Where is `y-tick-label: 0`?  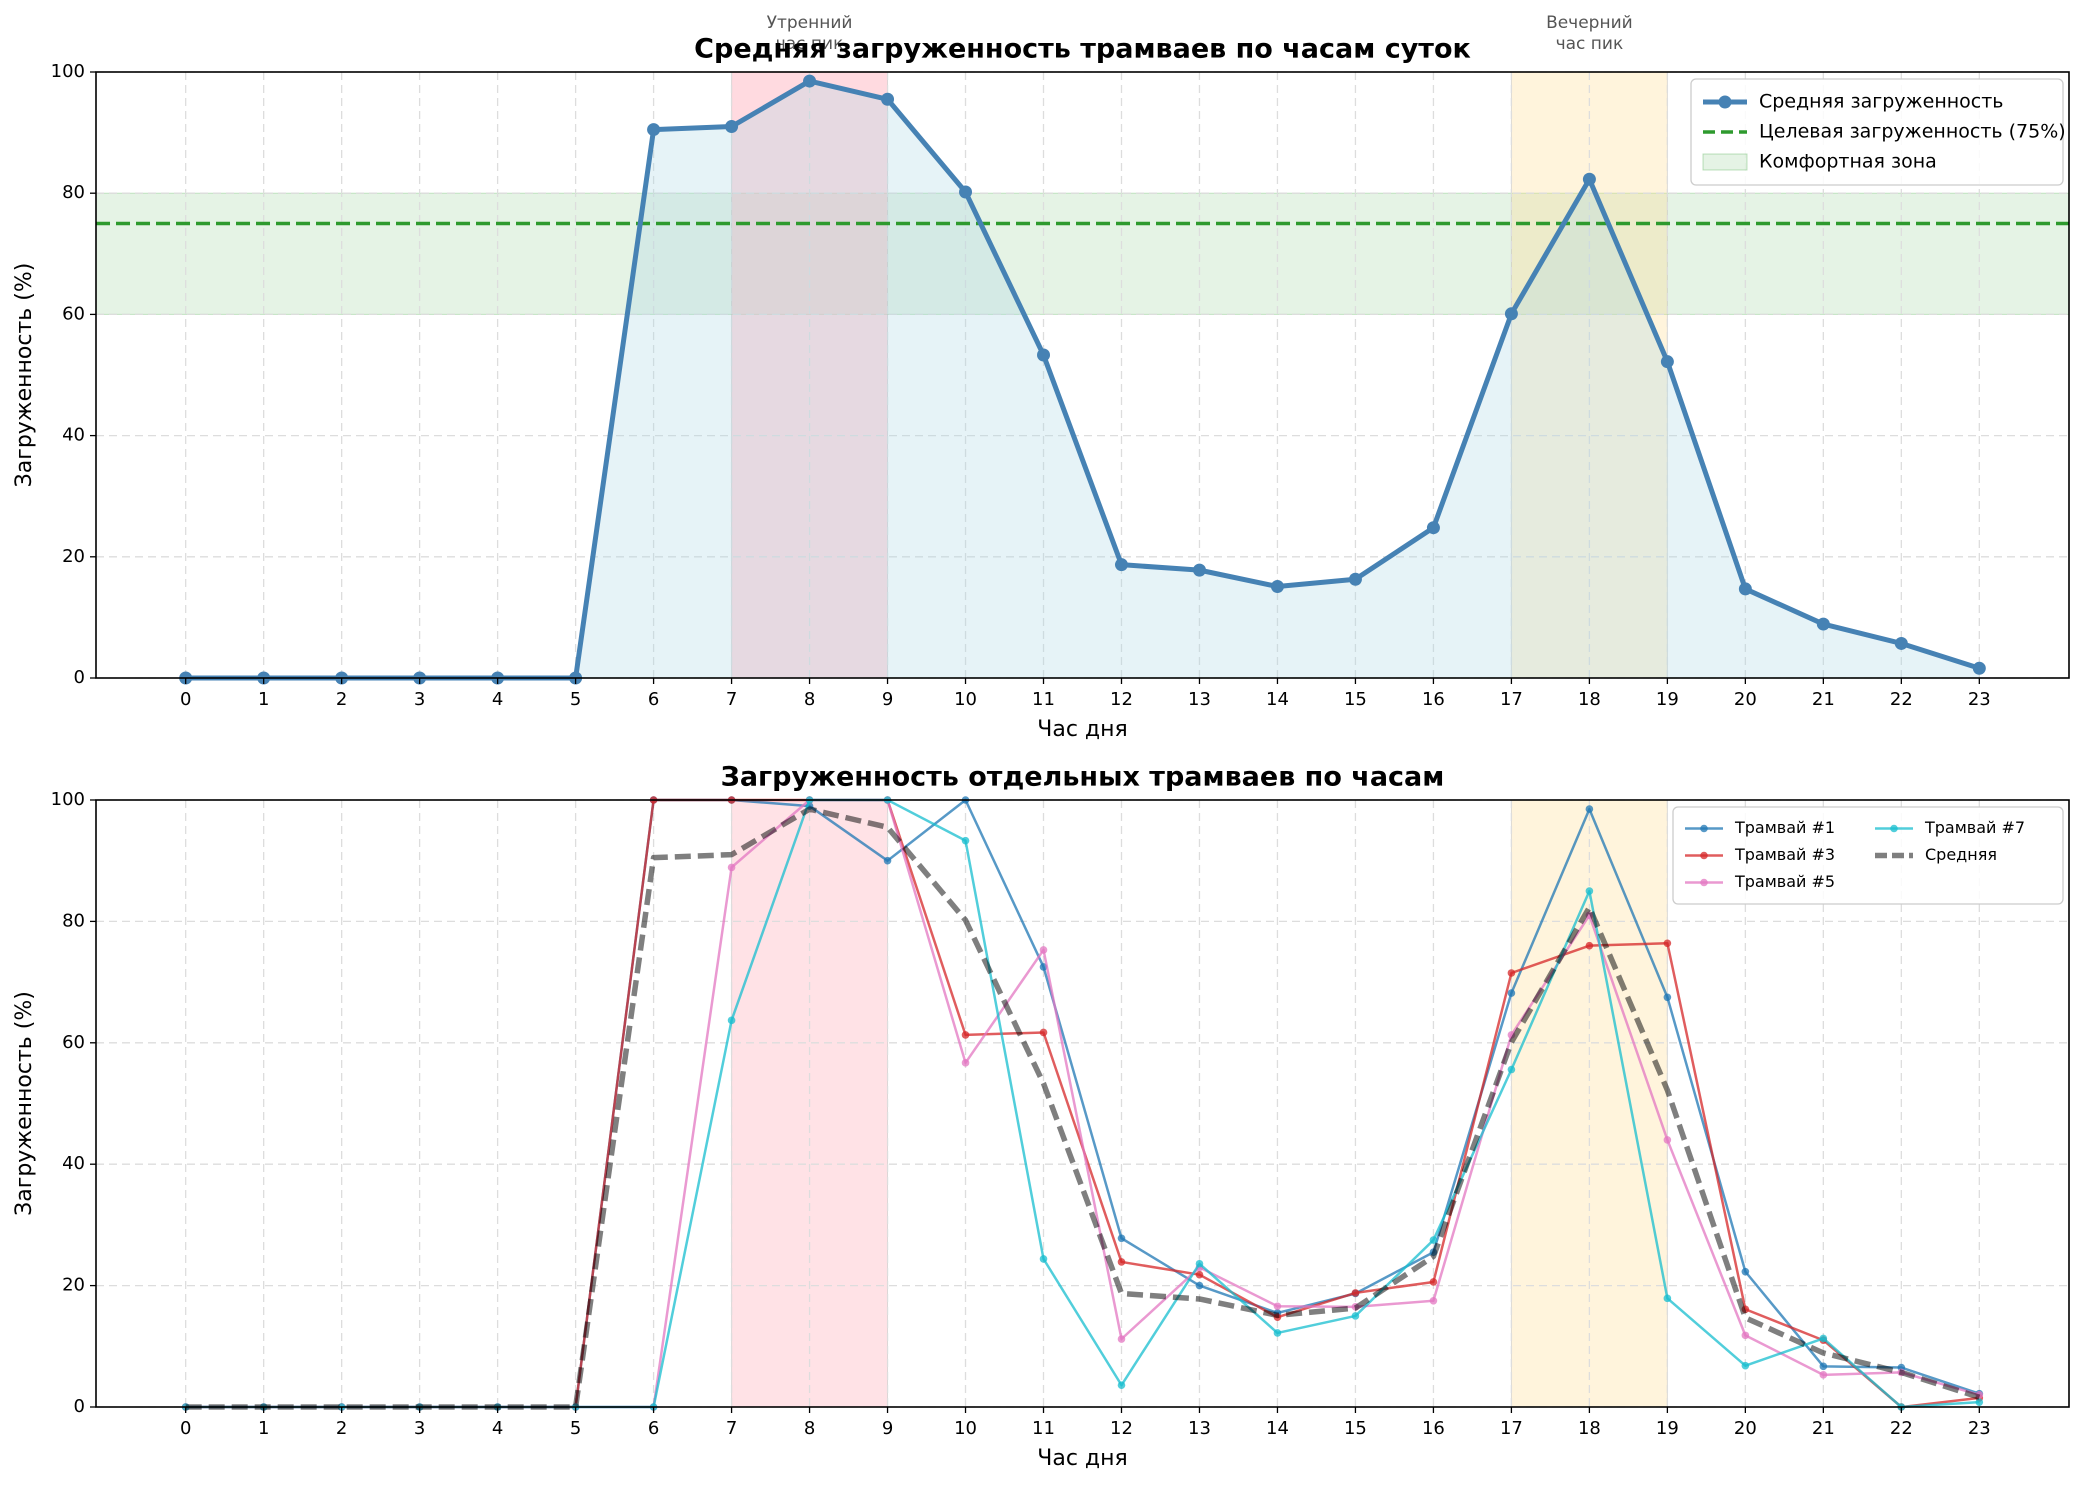 y-tick-label: 0 is located at coordinates (79, 1406).